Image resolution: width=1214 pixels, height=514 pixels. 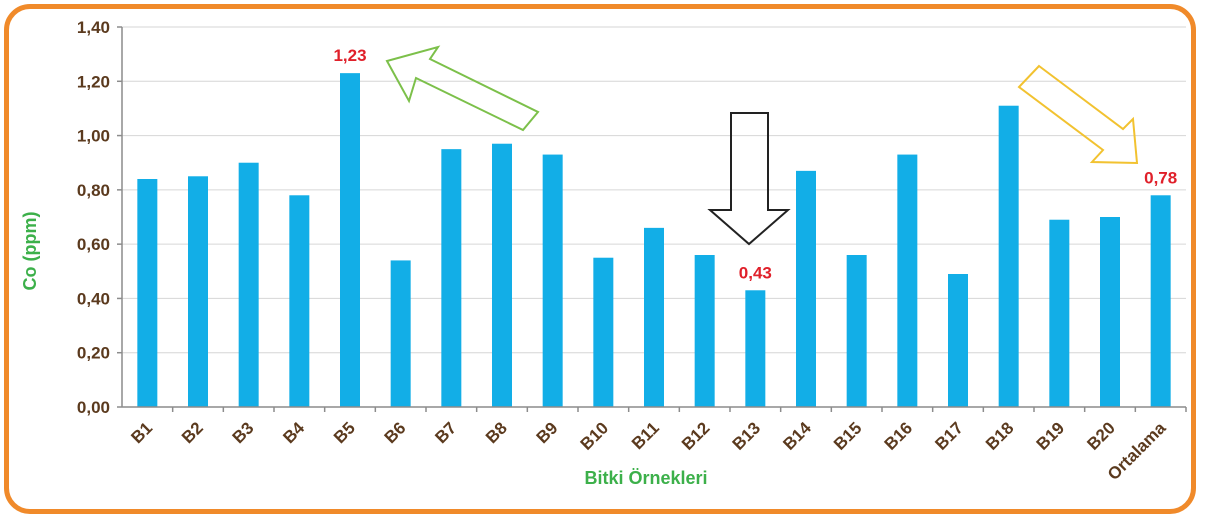 I want to click on bar-b1, so click(x=147, y=293).